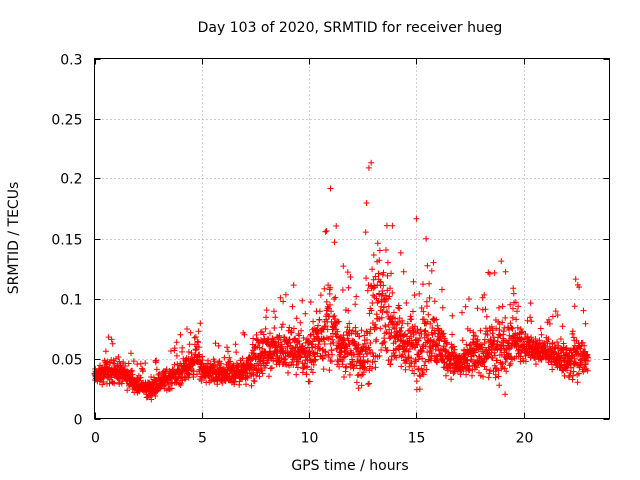  What do you see at coordinates (71, 61) in the screenshot?
I see `y-tick-label: 0.3` at bounding box center [71, 61].